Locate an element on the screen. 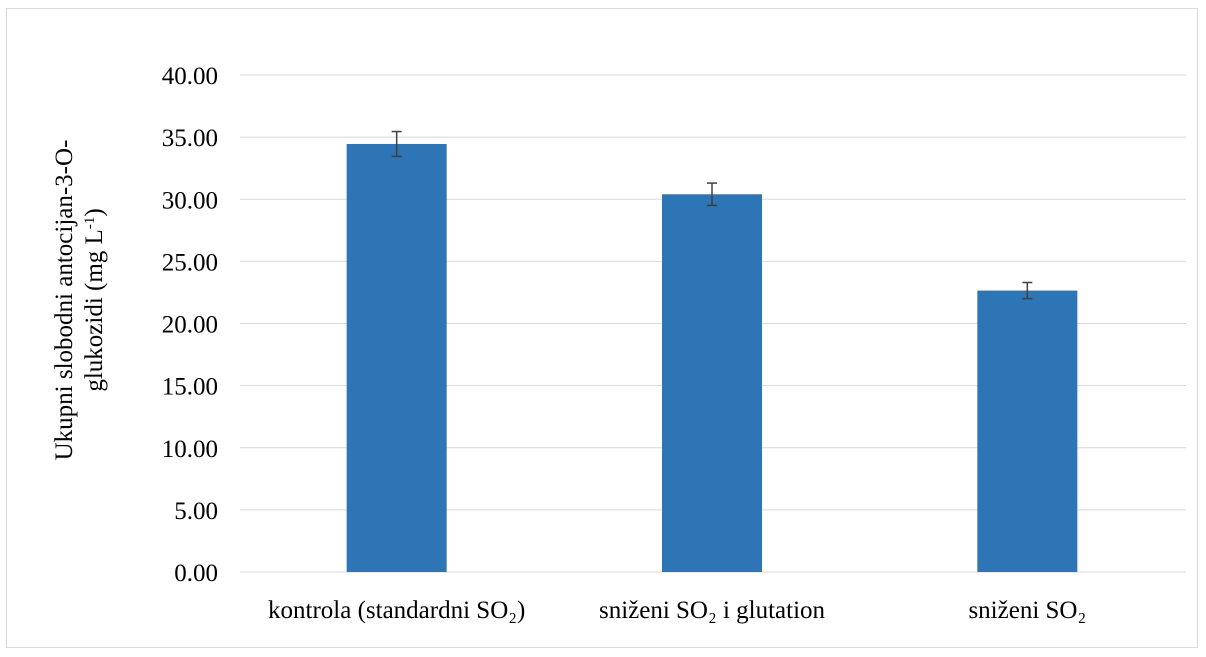 The height and width of the screenshot is (657, 1206). y-tick-label: 20.00 is located at coordinates (190, 325).